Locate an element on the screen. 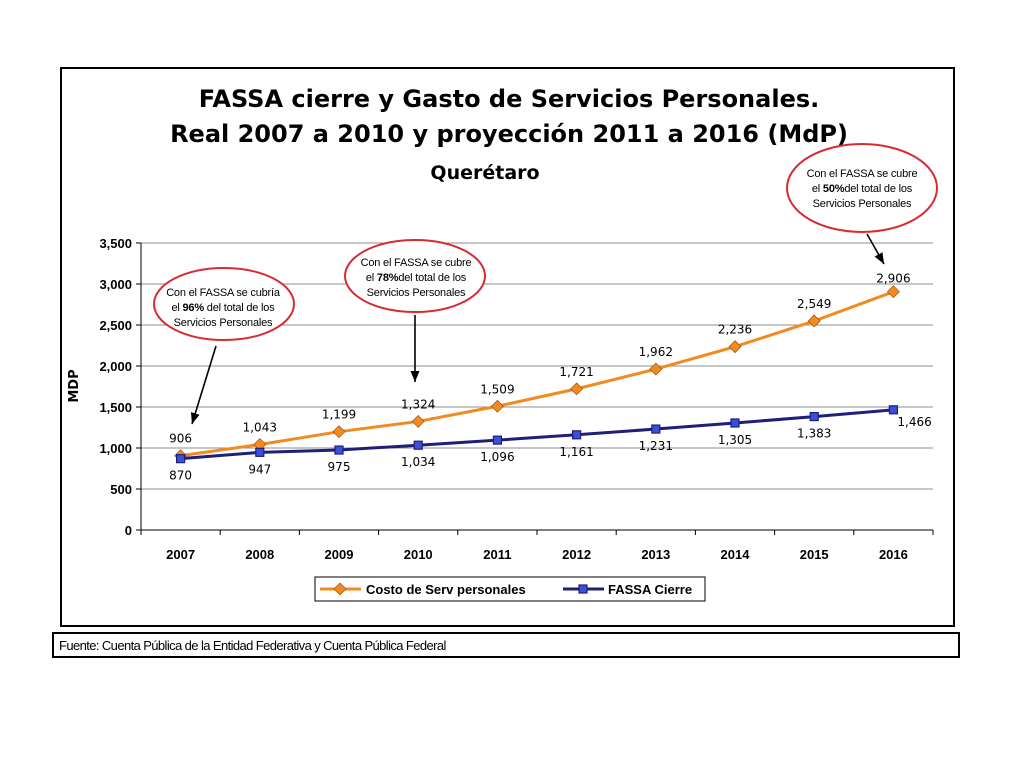  y-tick-label: 0 is located at coordinates (128, 530).